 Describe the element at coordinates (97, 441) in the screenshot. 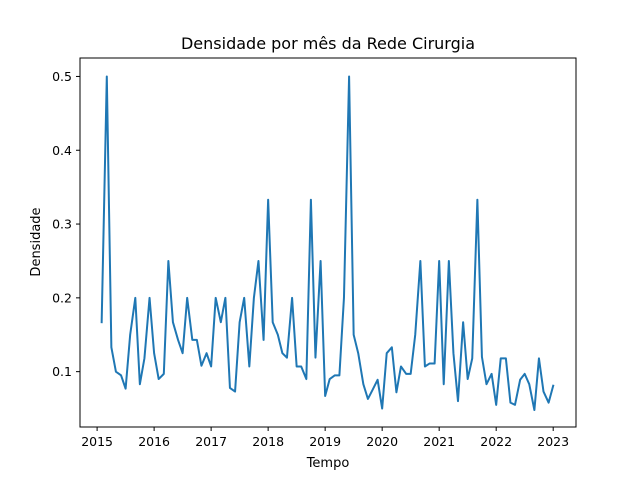

I see `x-tick-label: 2015` at that location.